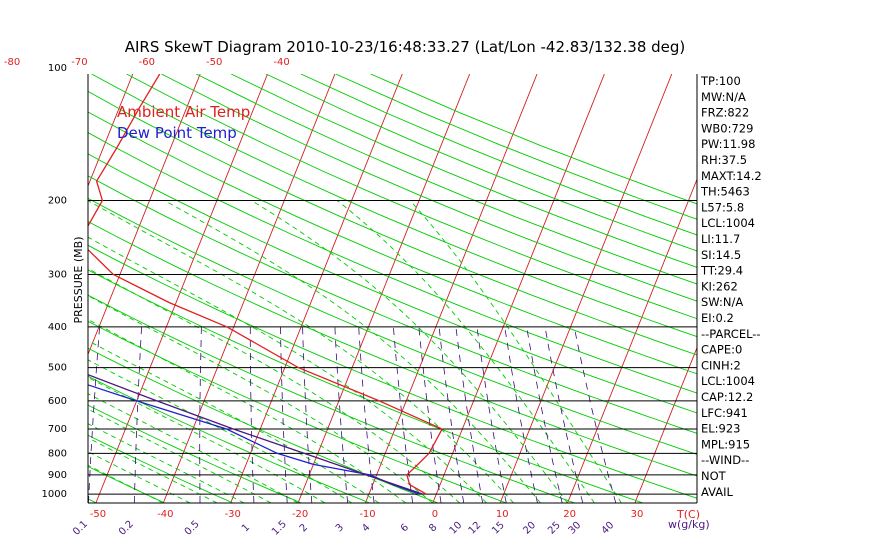 This screenshot has width=870, height=560. I want to click on bottom-temp-tick-labels: -50 -40 -30 -20 -10 0 10 20 30, so click(367, 514).